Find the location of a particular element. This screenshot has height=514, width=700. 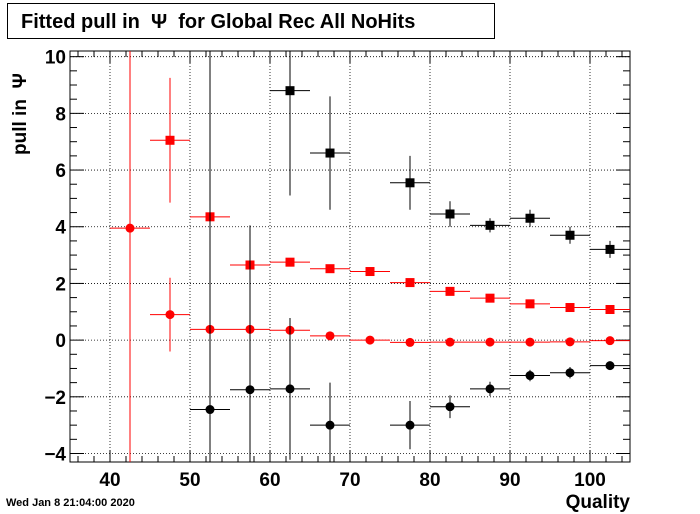

timestamp: Wed Jan 8 21:04:00 2020 is located at coordinates (70, 503).